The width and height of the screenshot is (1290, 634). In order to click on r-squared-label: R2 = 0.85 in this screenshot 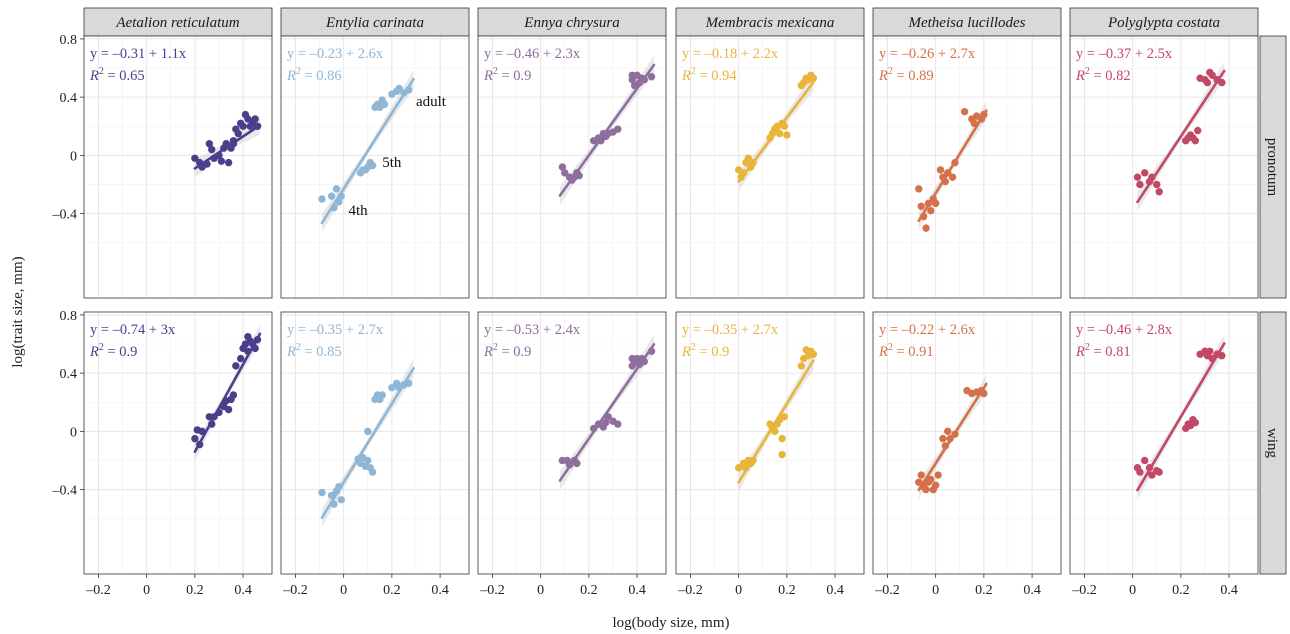, I will do `click(314, 351)`.